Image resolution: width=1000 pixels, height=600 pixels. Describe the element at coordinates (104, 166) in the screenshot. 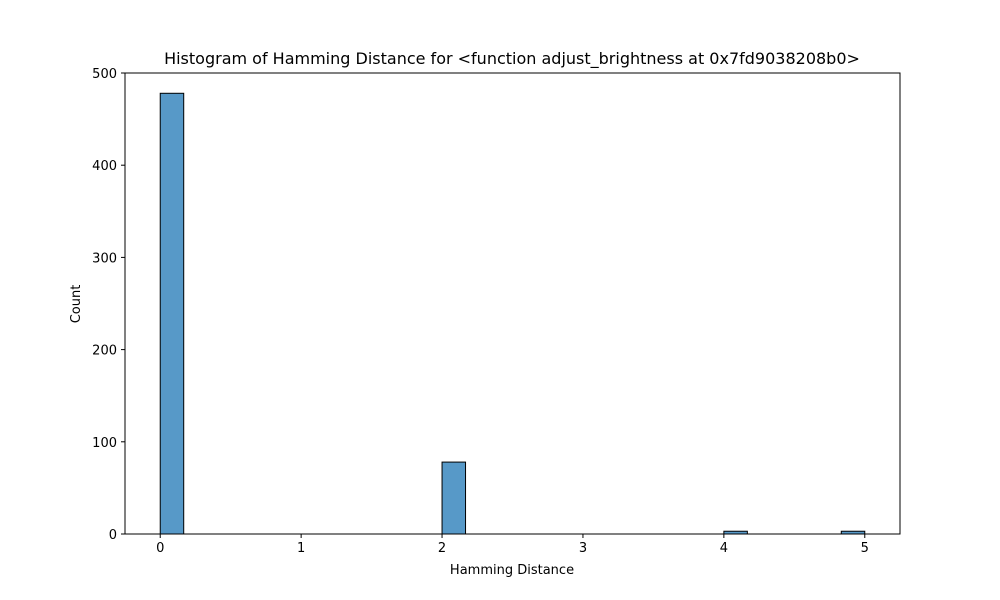

I see `y-tick-label-4: 400` at that location.